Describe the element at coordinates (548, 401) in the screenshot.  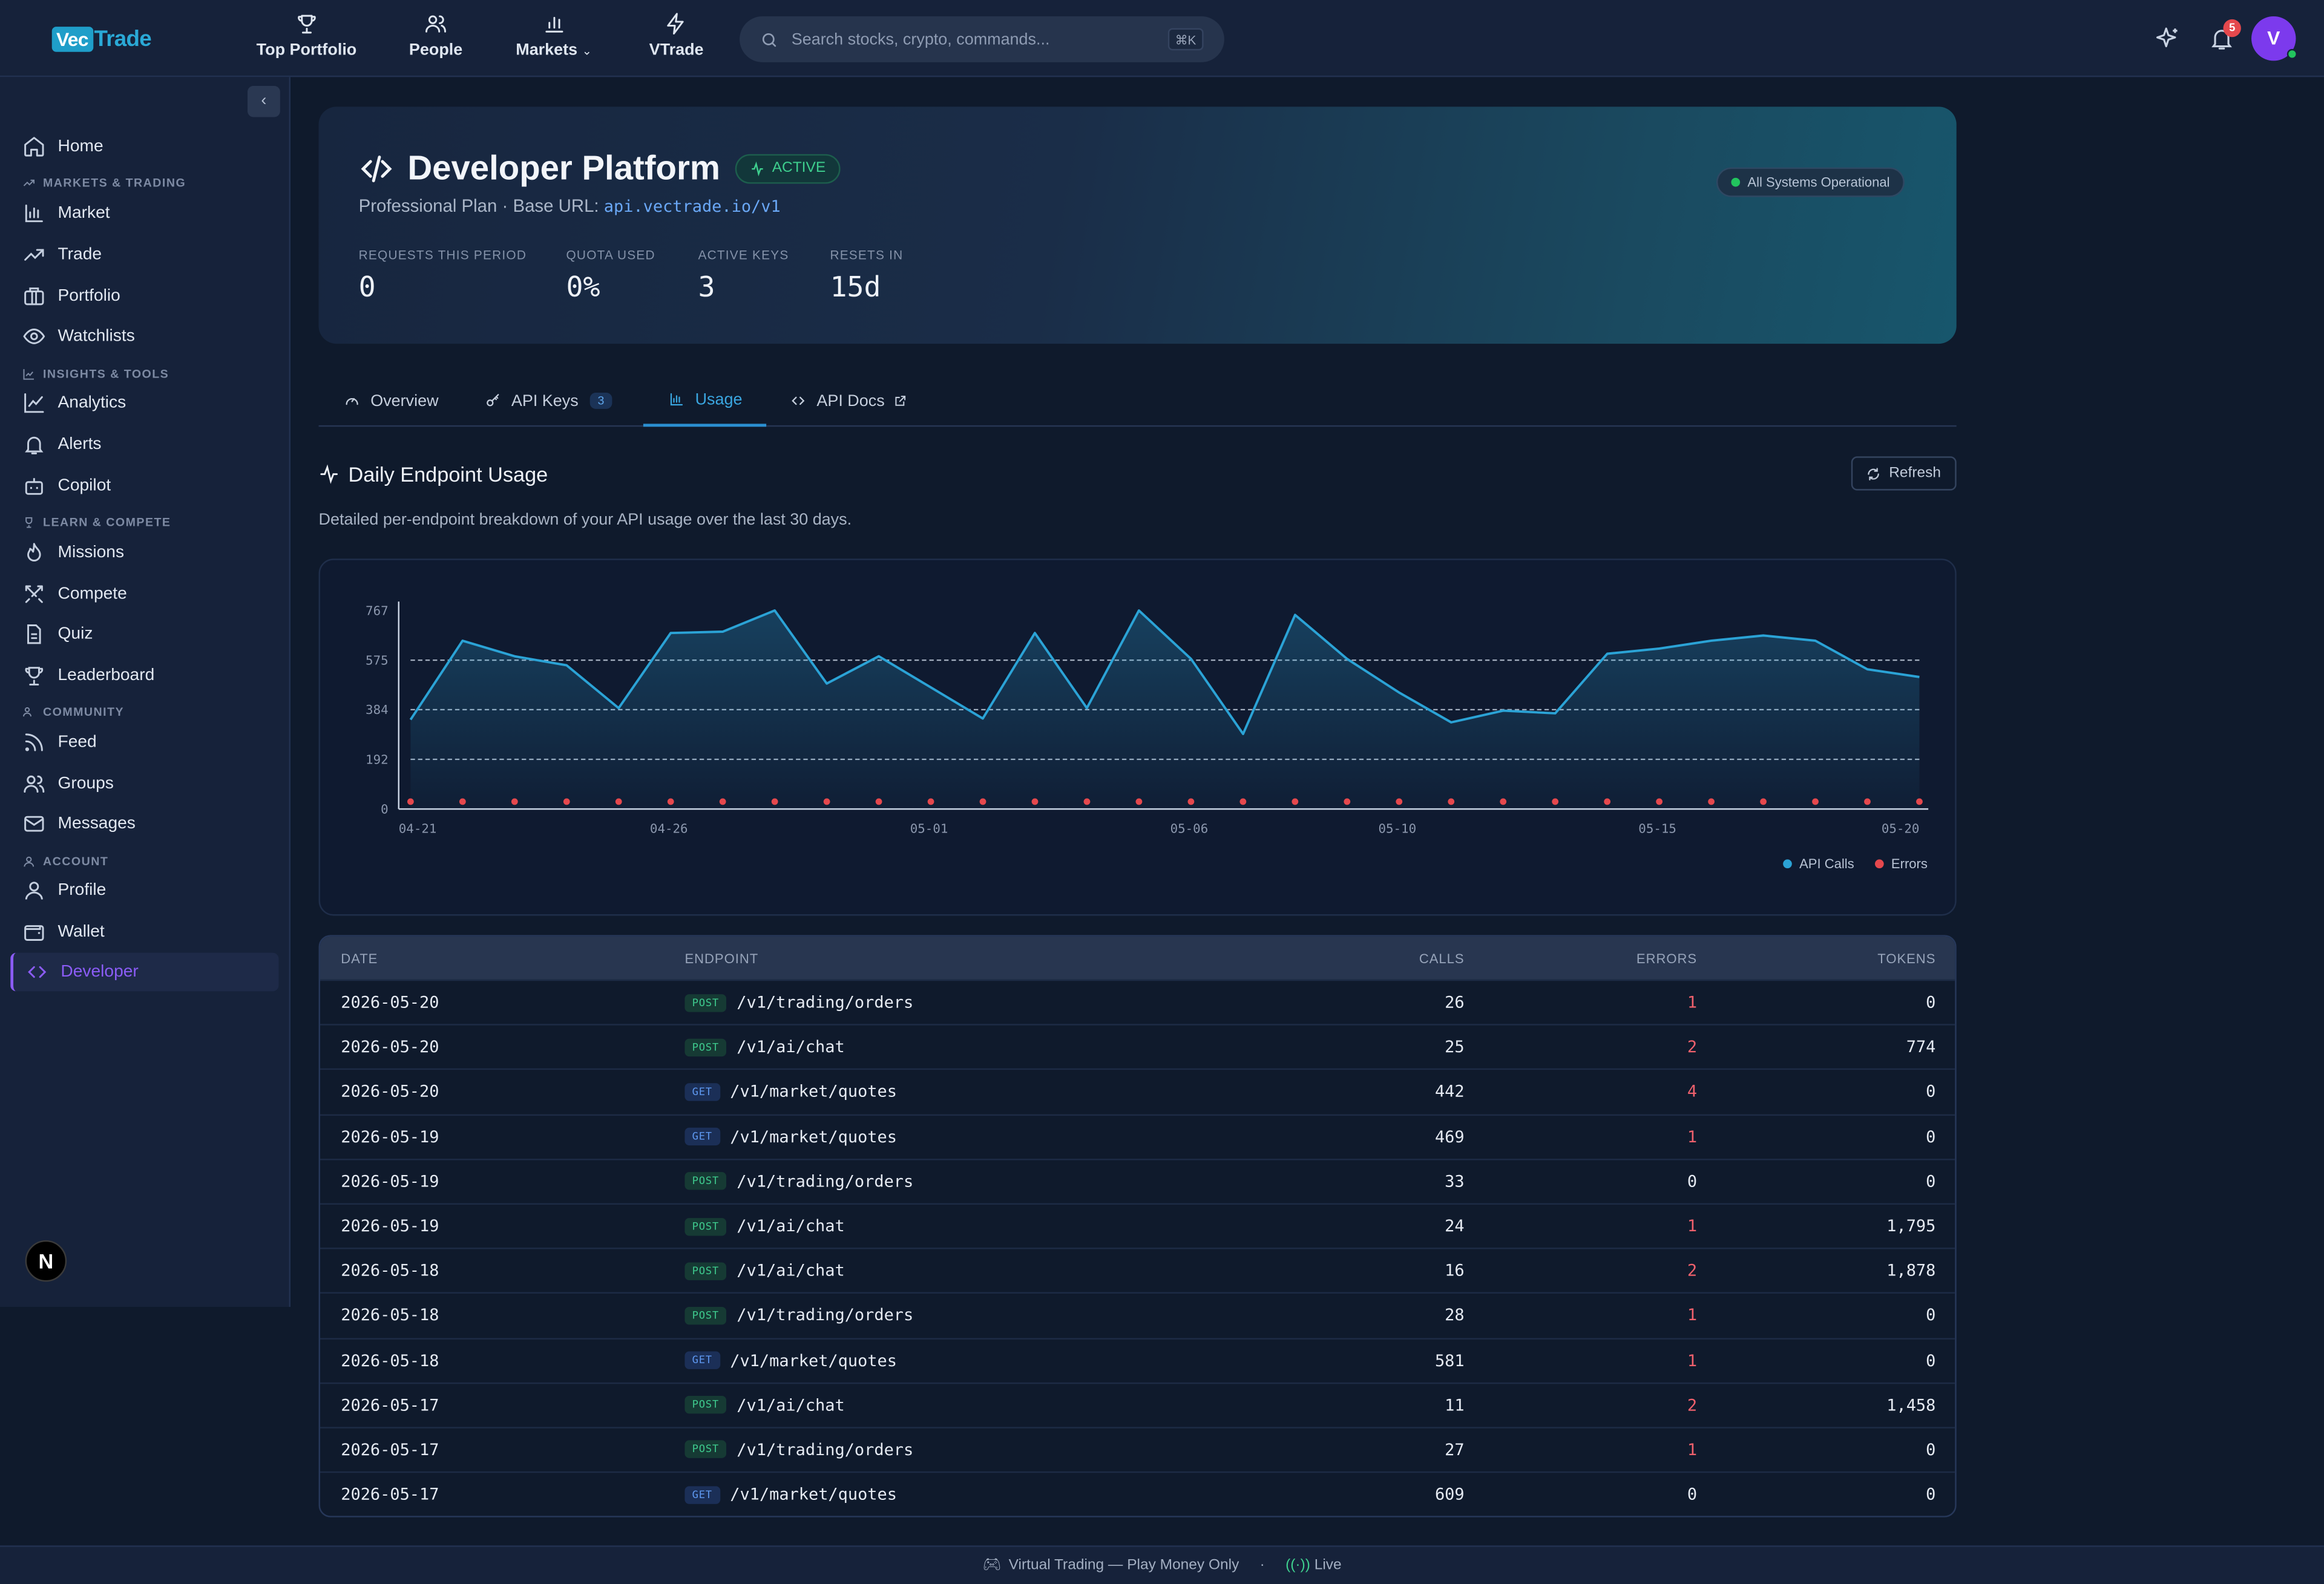
I see `tab-api-keys: API Keys 3` at that location.